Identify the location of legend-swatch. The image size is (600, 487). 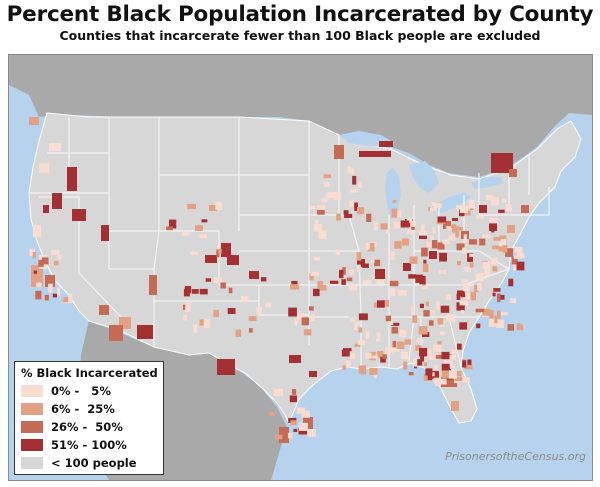
(32, 409).